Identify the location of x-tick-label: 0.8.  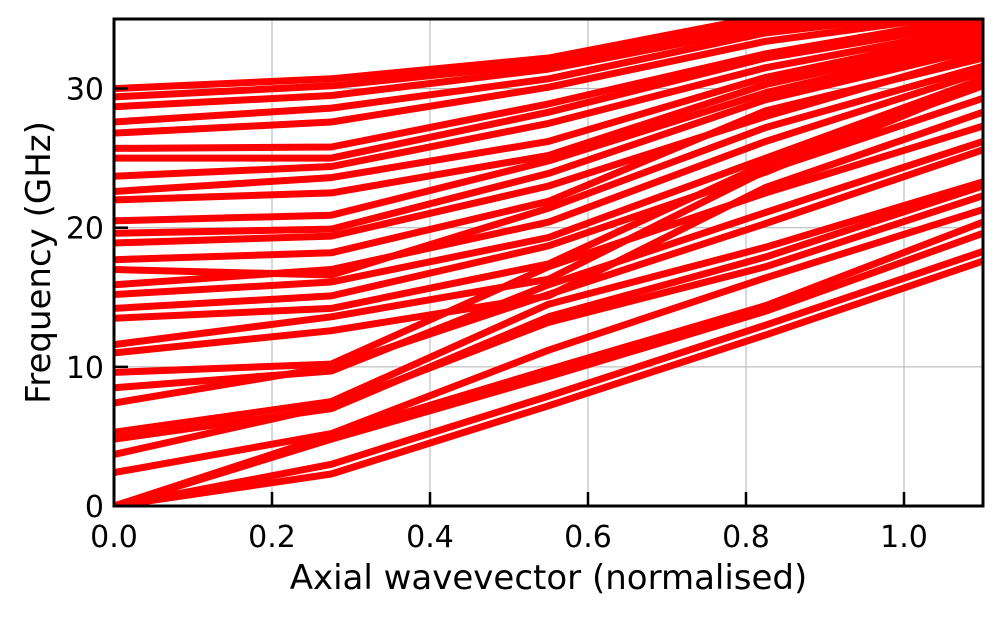
(746, 537).